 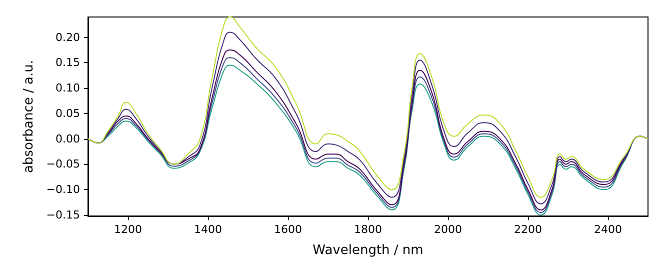 I want to click on y-tick-label: 0.05, so click(x=68, y=113).